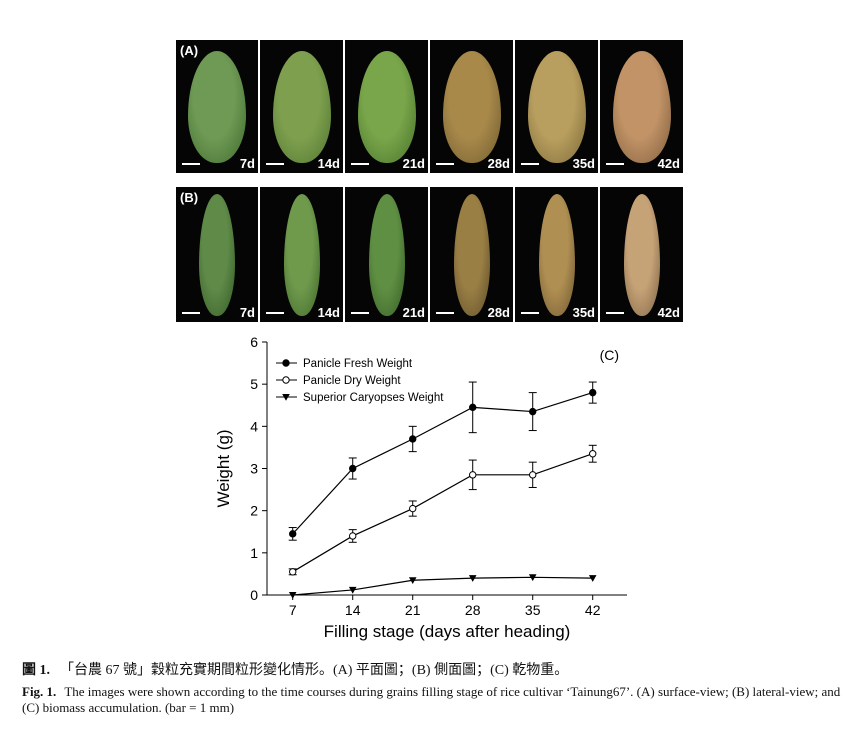 The width and height of the screenshot is (853, 739). What do you see at coordinates (254, 469) in the screenshot?
I see `y-tick-label: 3` at bounding box center [254, 469].